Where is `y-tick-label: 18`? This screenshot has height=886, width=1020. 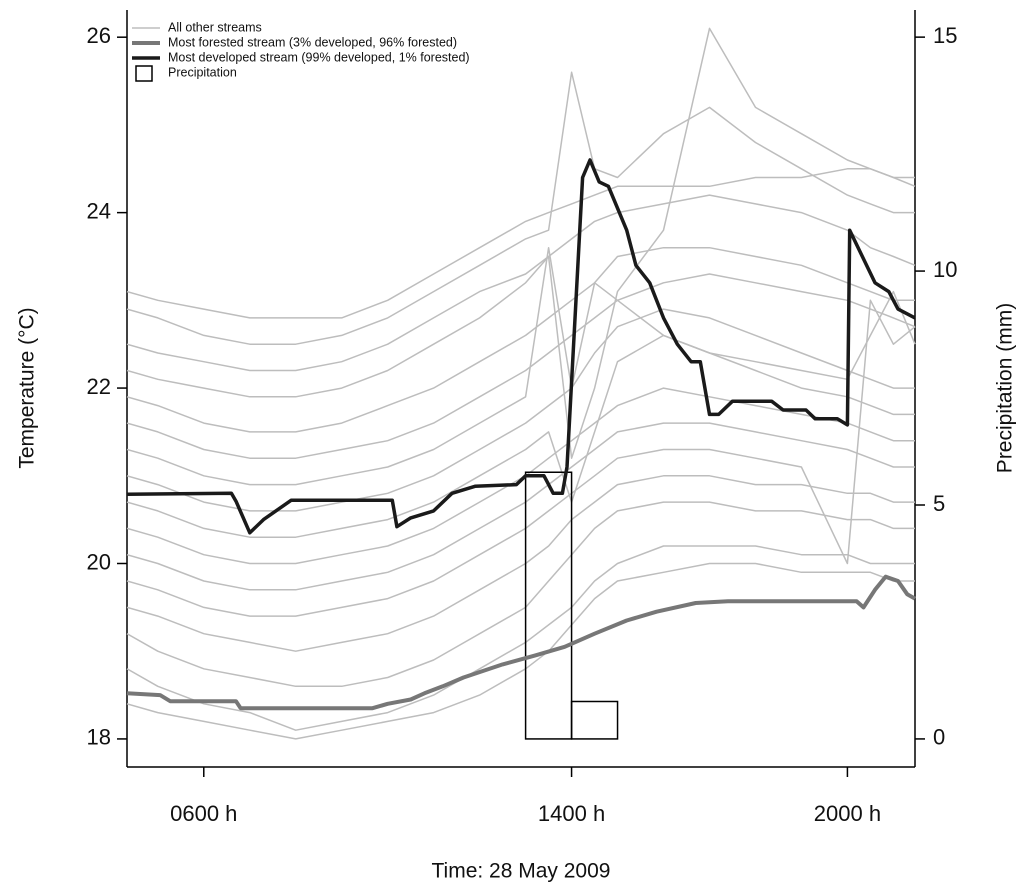 y-tick-label: 18 is located at coordinates (99, 737).